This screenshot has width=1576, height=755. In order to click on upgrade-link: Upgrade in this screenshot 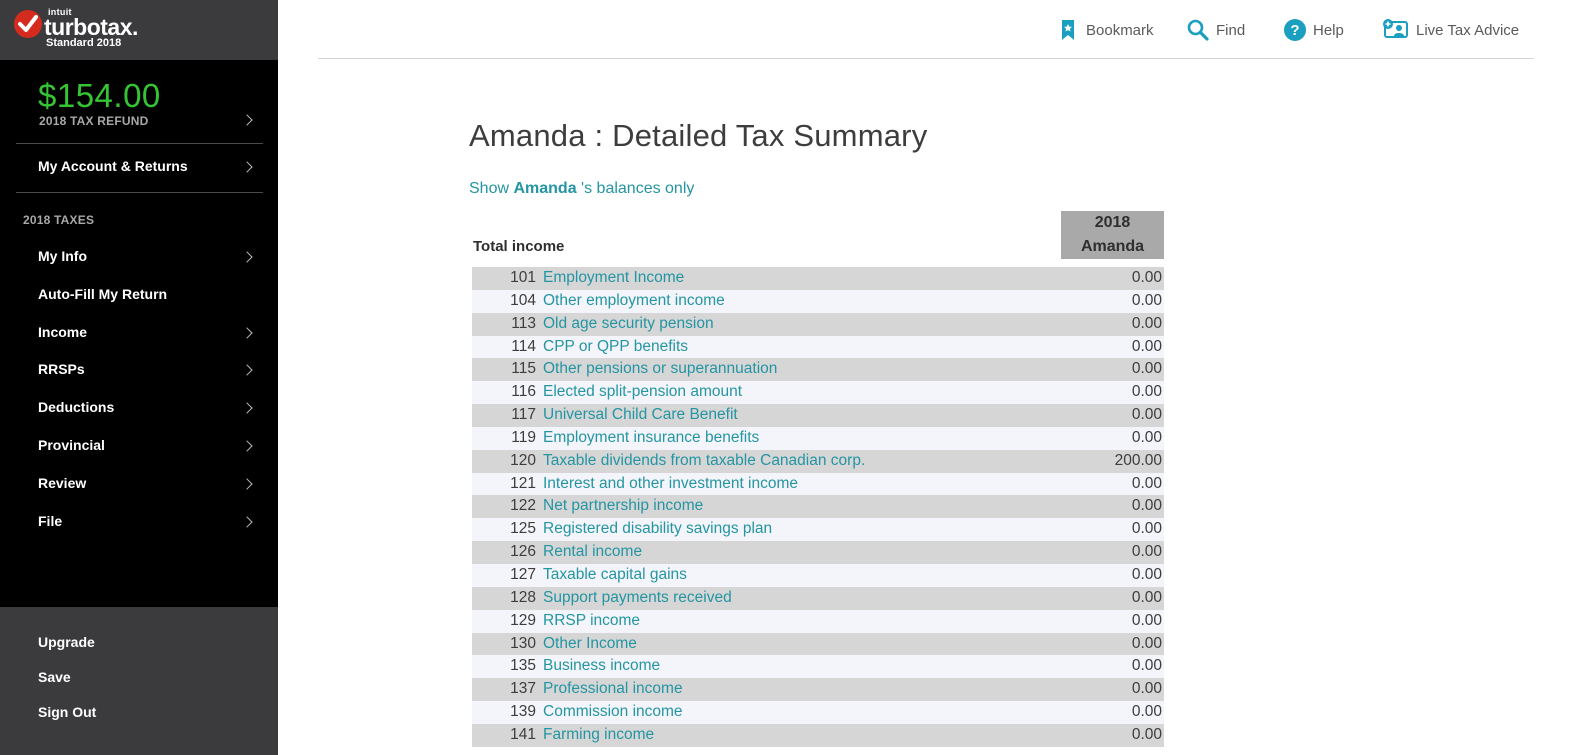, I will do `click(139, 643)`.